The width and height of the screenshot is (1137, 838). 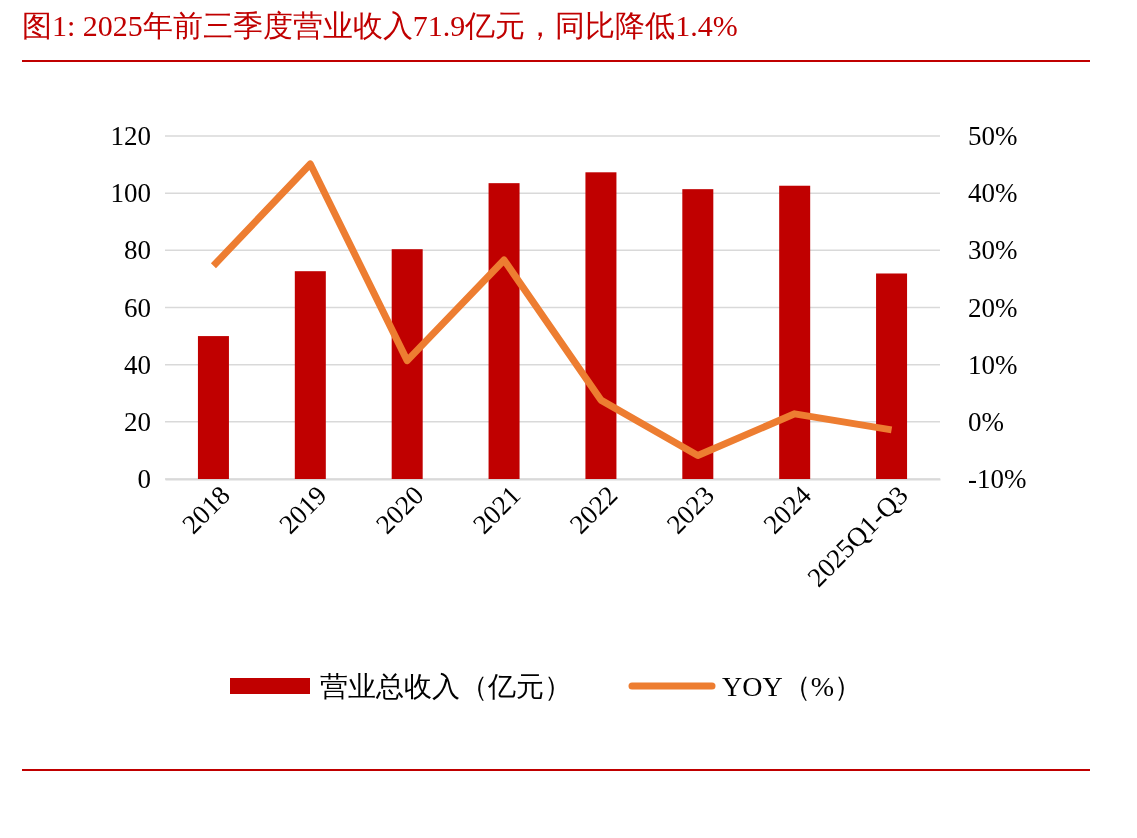 What do you see at coordinates (993, 307) in the screenshot?
I see `y2-tick-label: 20%` at bounding box center [993, 307].